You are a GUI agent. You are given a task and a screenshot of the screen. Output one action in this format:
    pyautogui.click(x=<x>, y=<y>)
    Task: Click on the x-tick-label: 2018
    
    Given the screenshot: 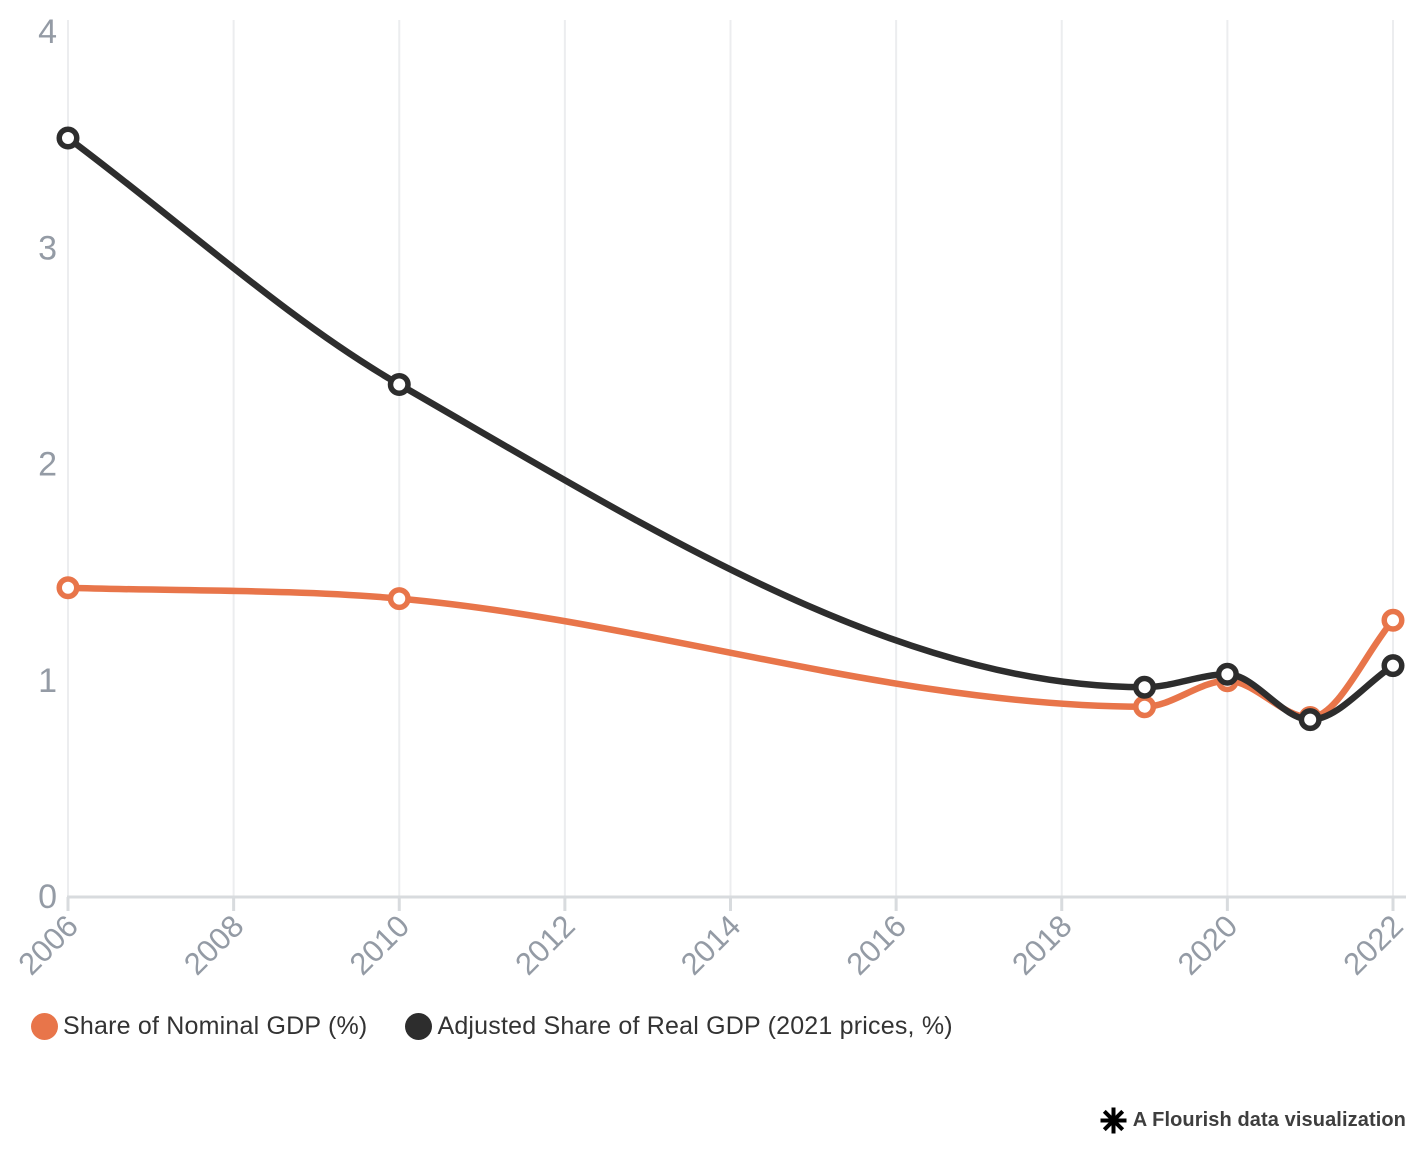 What is the action you would take?
    pyautogui.click(x=1042, y=945)
    